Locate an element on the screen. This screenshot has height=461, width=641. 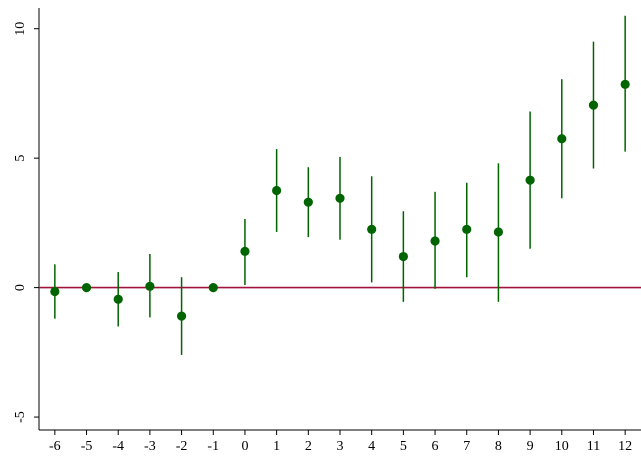
y-tick-label: 10 is located at coordinates (20, 29).